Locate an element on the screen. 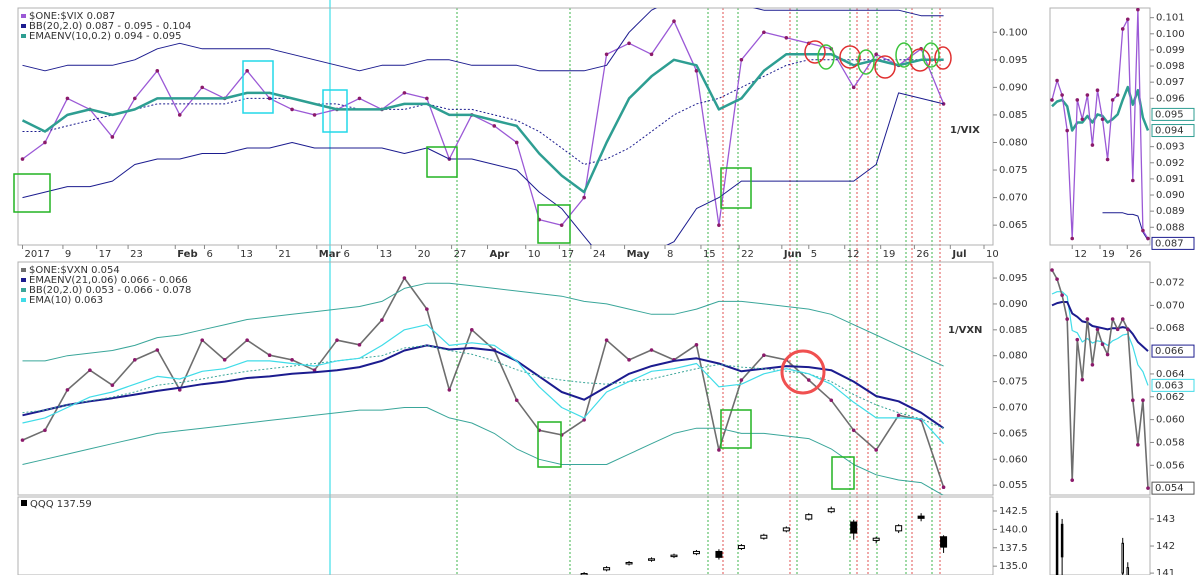 The image size is (1201, 575). y-tick-label: 0.095 is located at coordinates (1013, 60).